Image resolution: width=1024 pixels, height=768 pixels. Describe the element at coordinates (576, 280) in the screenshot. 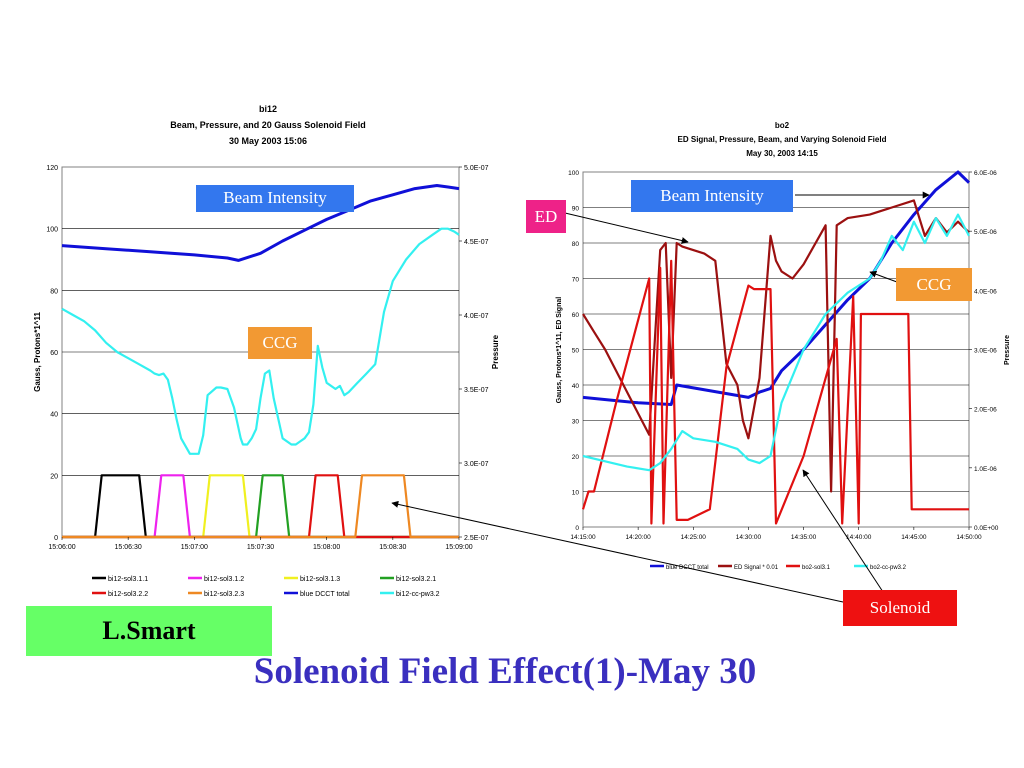

I see `y-tick-label: 70` at that location.